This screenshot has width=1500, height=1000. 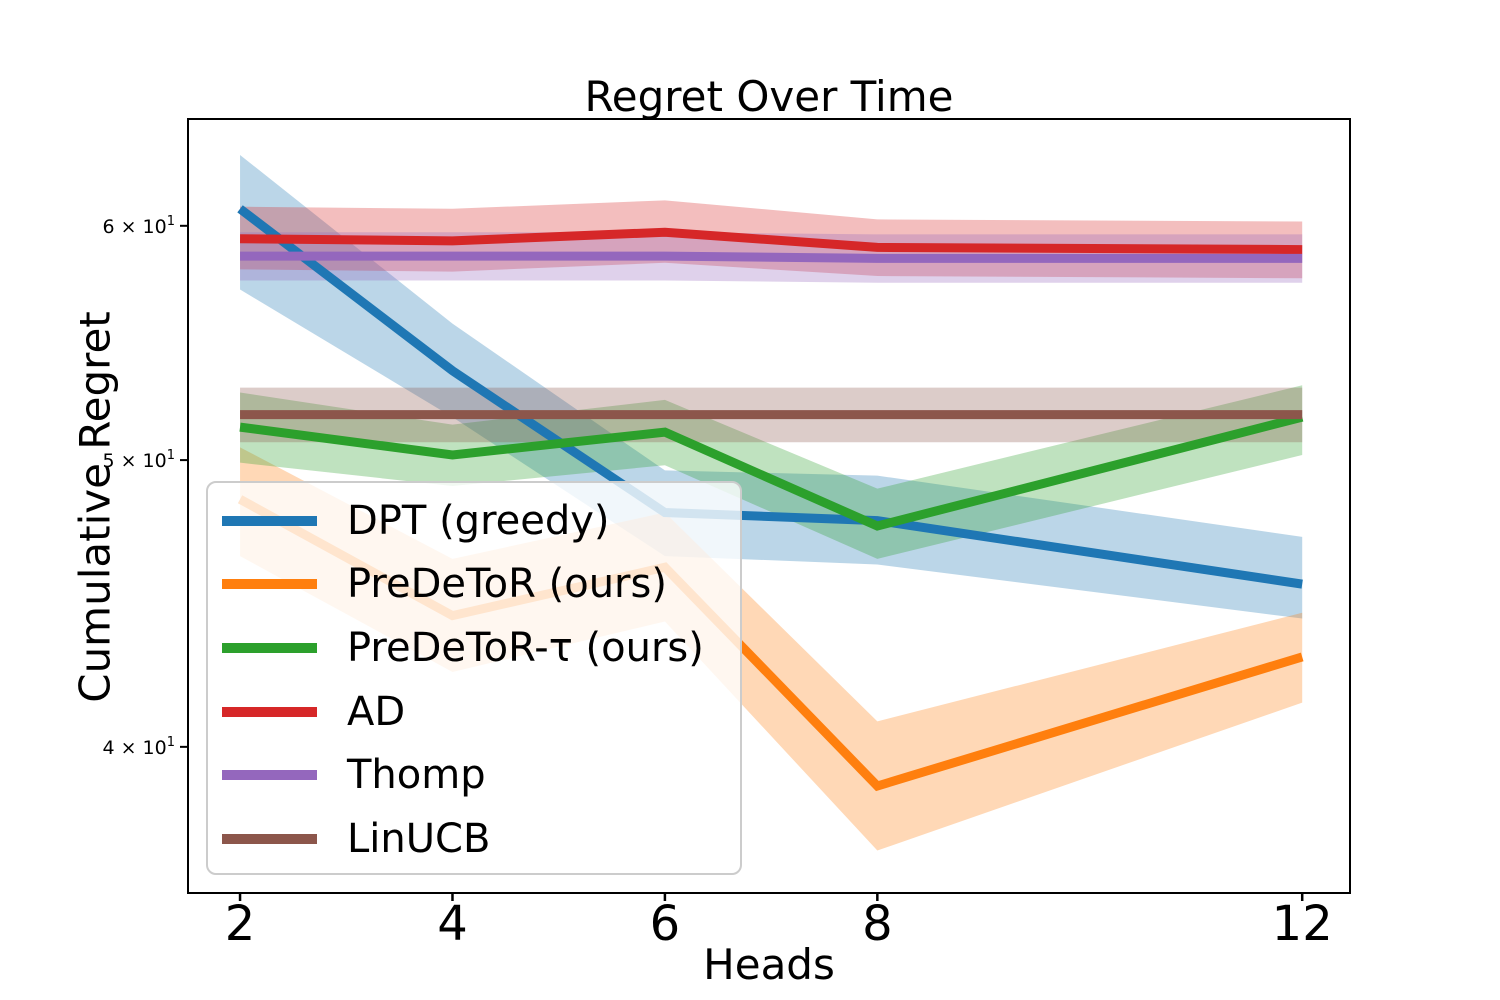 I want to click on legend-swatch-ad, so click(x=269, y=711).